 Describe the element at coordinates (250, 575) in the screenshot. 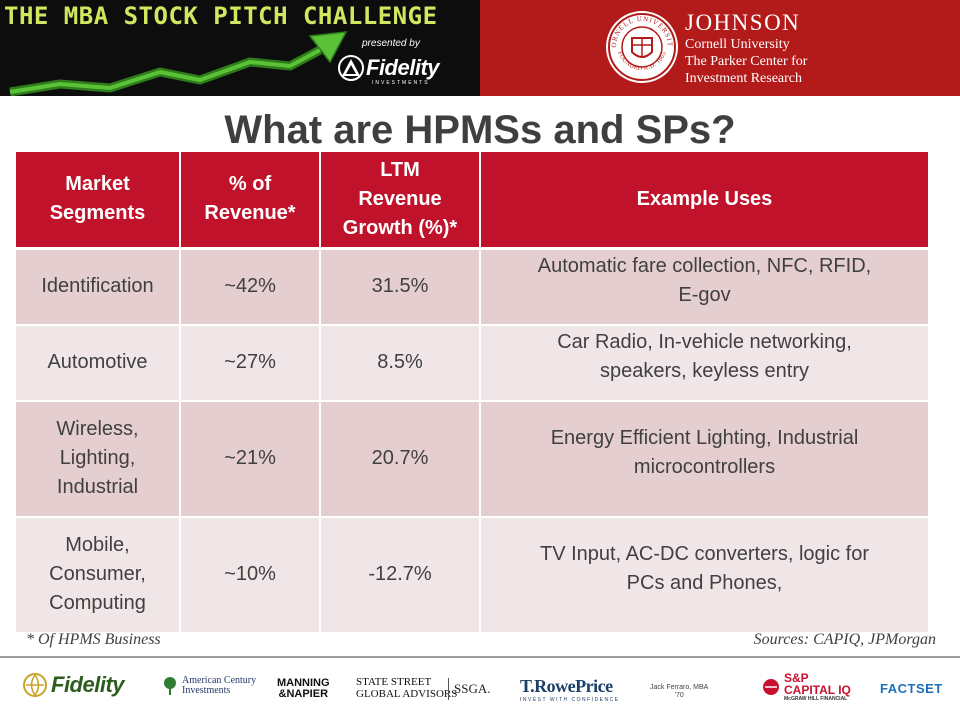

I see `revenue-cell: ~10%` at that location.